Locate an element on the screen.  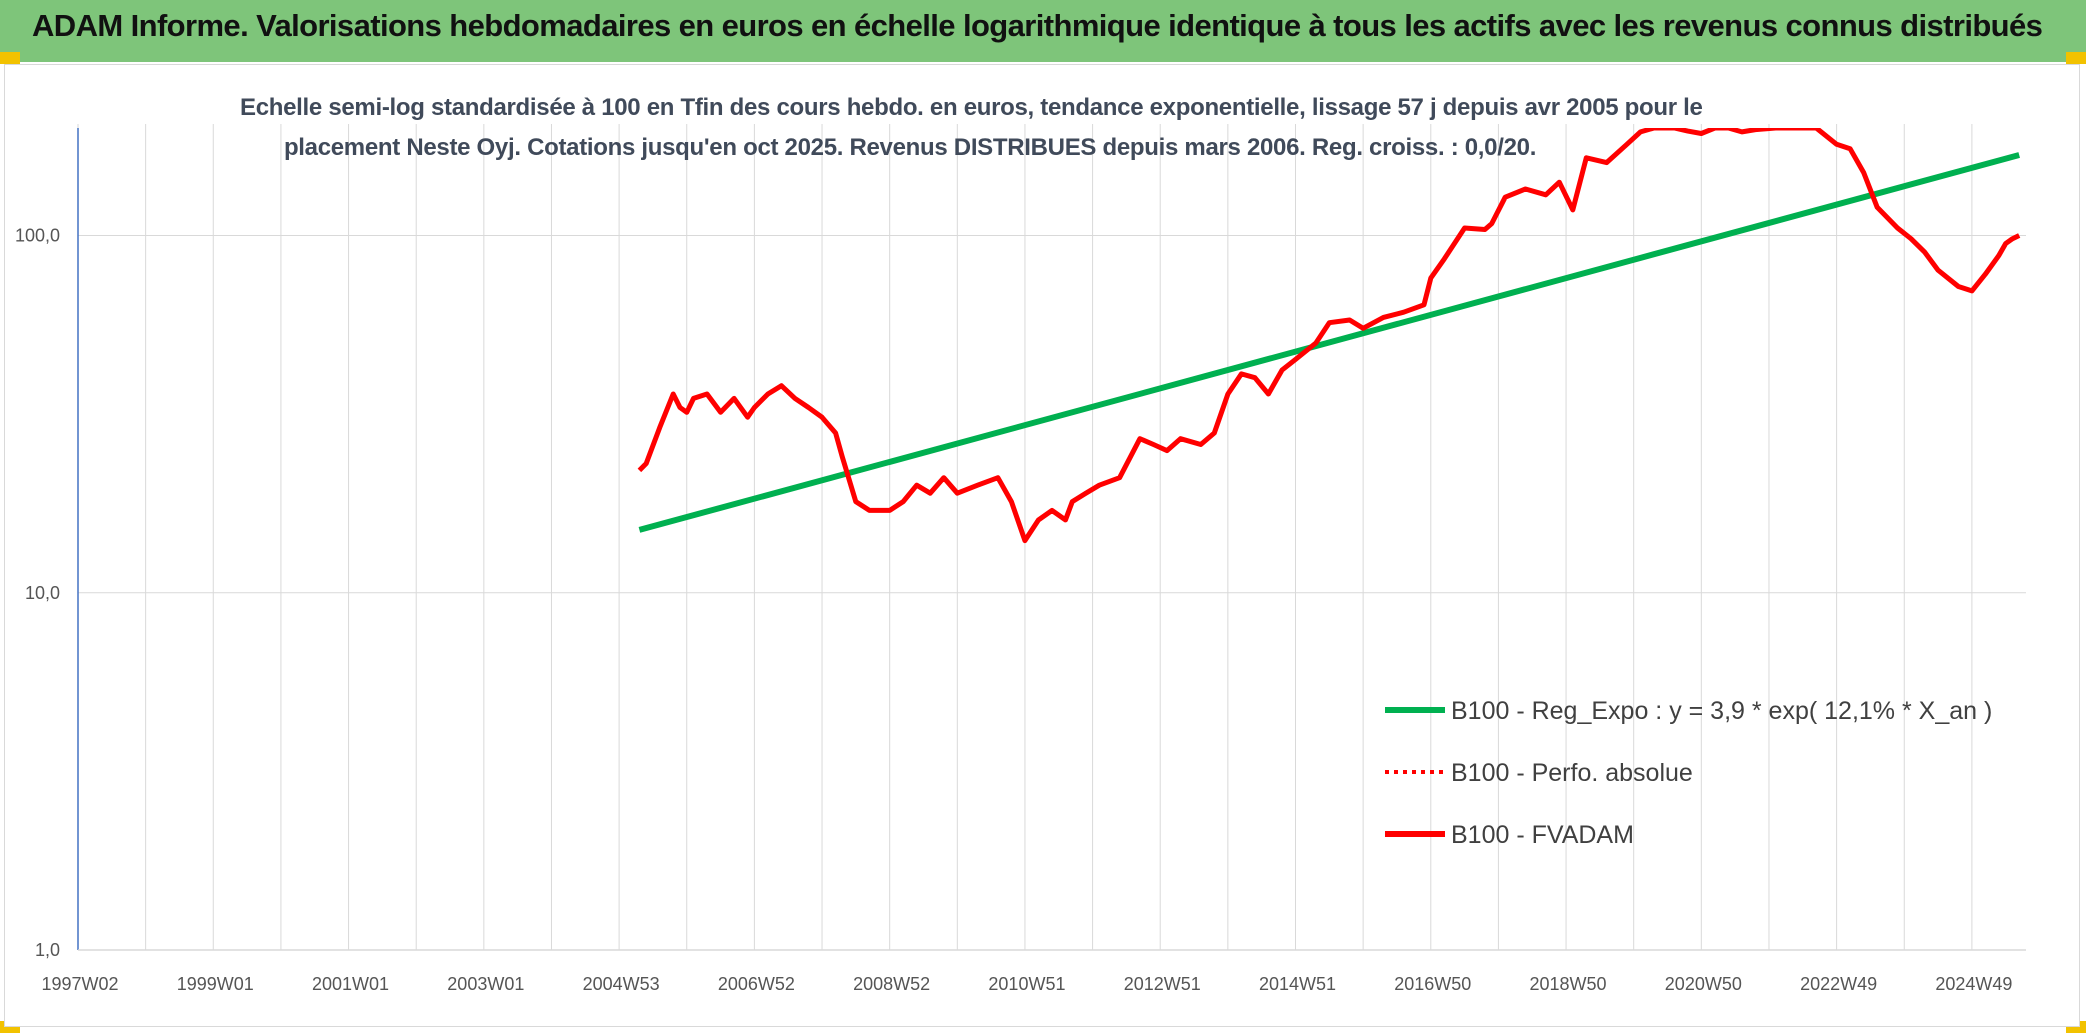
corner-marker-top-left is located at coordinates (10, 58).